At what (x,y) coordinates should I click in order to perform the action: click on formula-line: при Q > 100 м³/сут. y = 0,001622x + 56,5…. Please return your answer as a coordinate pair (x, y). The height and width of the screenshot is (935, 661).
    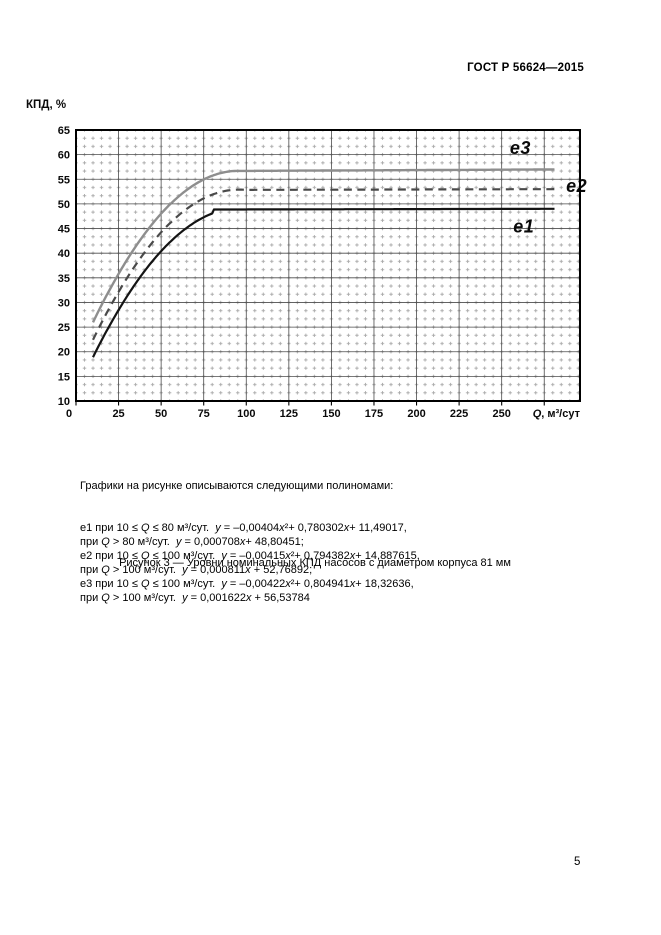
    Looking at the image, I should click on (195, 598).